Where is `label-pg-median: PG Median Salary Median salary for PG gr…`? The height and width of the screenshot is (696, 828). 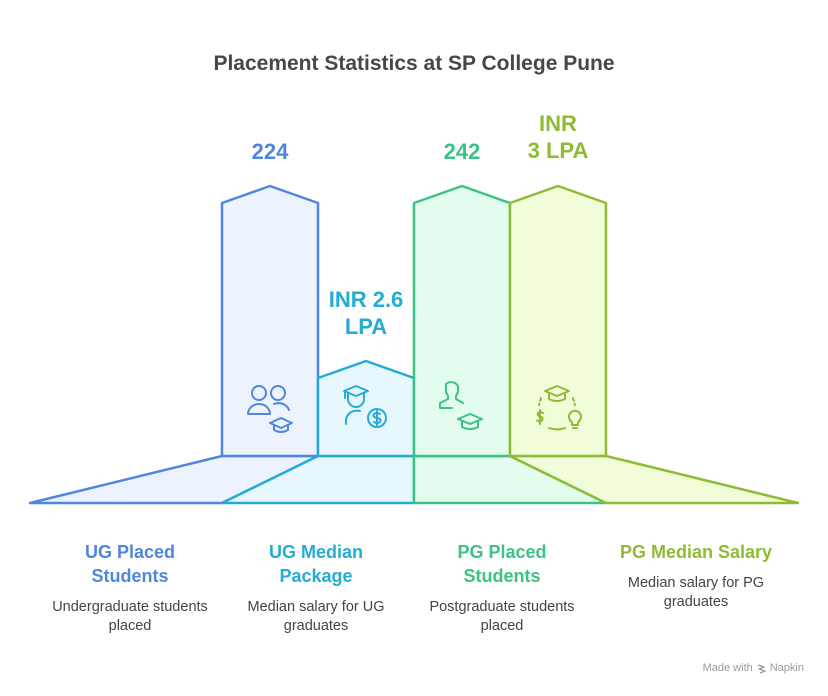
label-pg-median: PG Median Salary Median salary for PG gr… is located at coordinates (696, 576).